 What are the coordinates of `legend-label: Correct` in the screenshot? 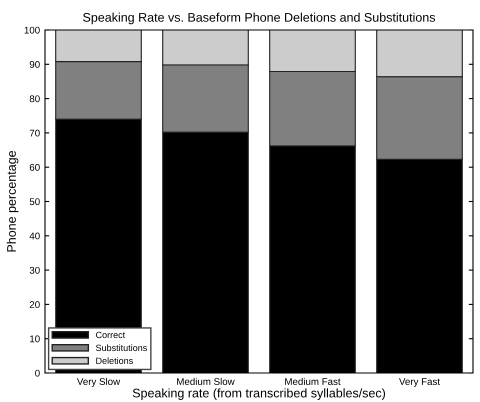 It's located at (111, 335).